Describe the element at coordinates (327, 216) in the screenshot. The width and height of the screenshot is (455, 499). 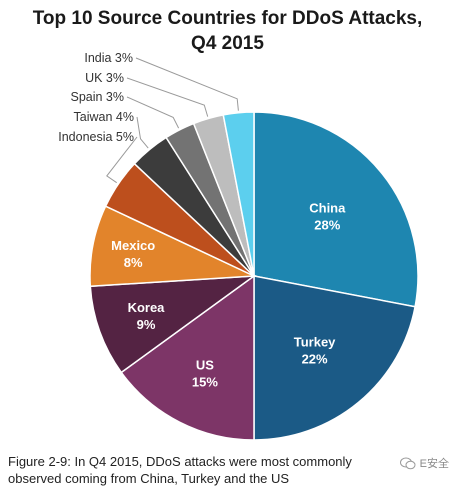
I see `slice-label-china: China 28%` at that location.